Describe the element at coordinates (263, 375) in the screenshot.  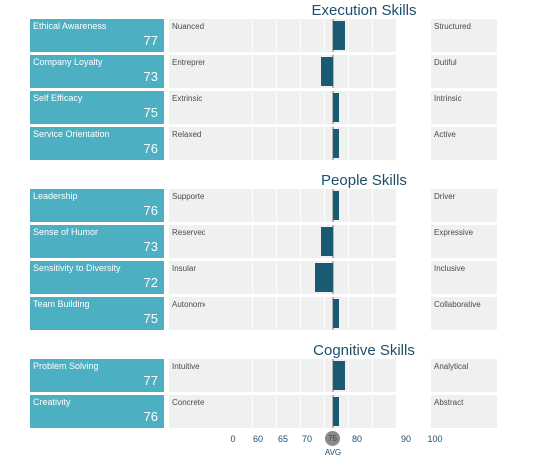
I see `skill-row: Problem Solving 77 Intuitive Analytical` at that location.